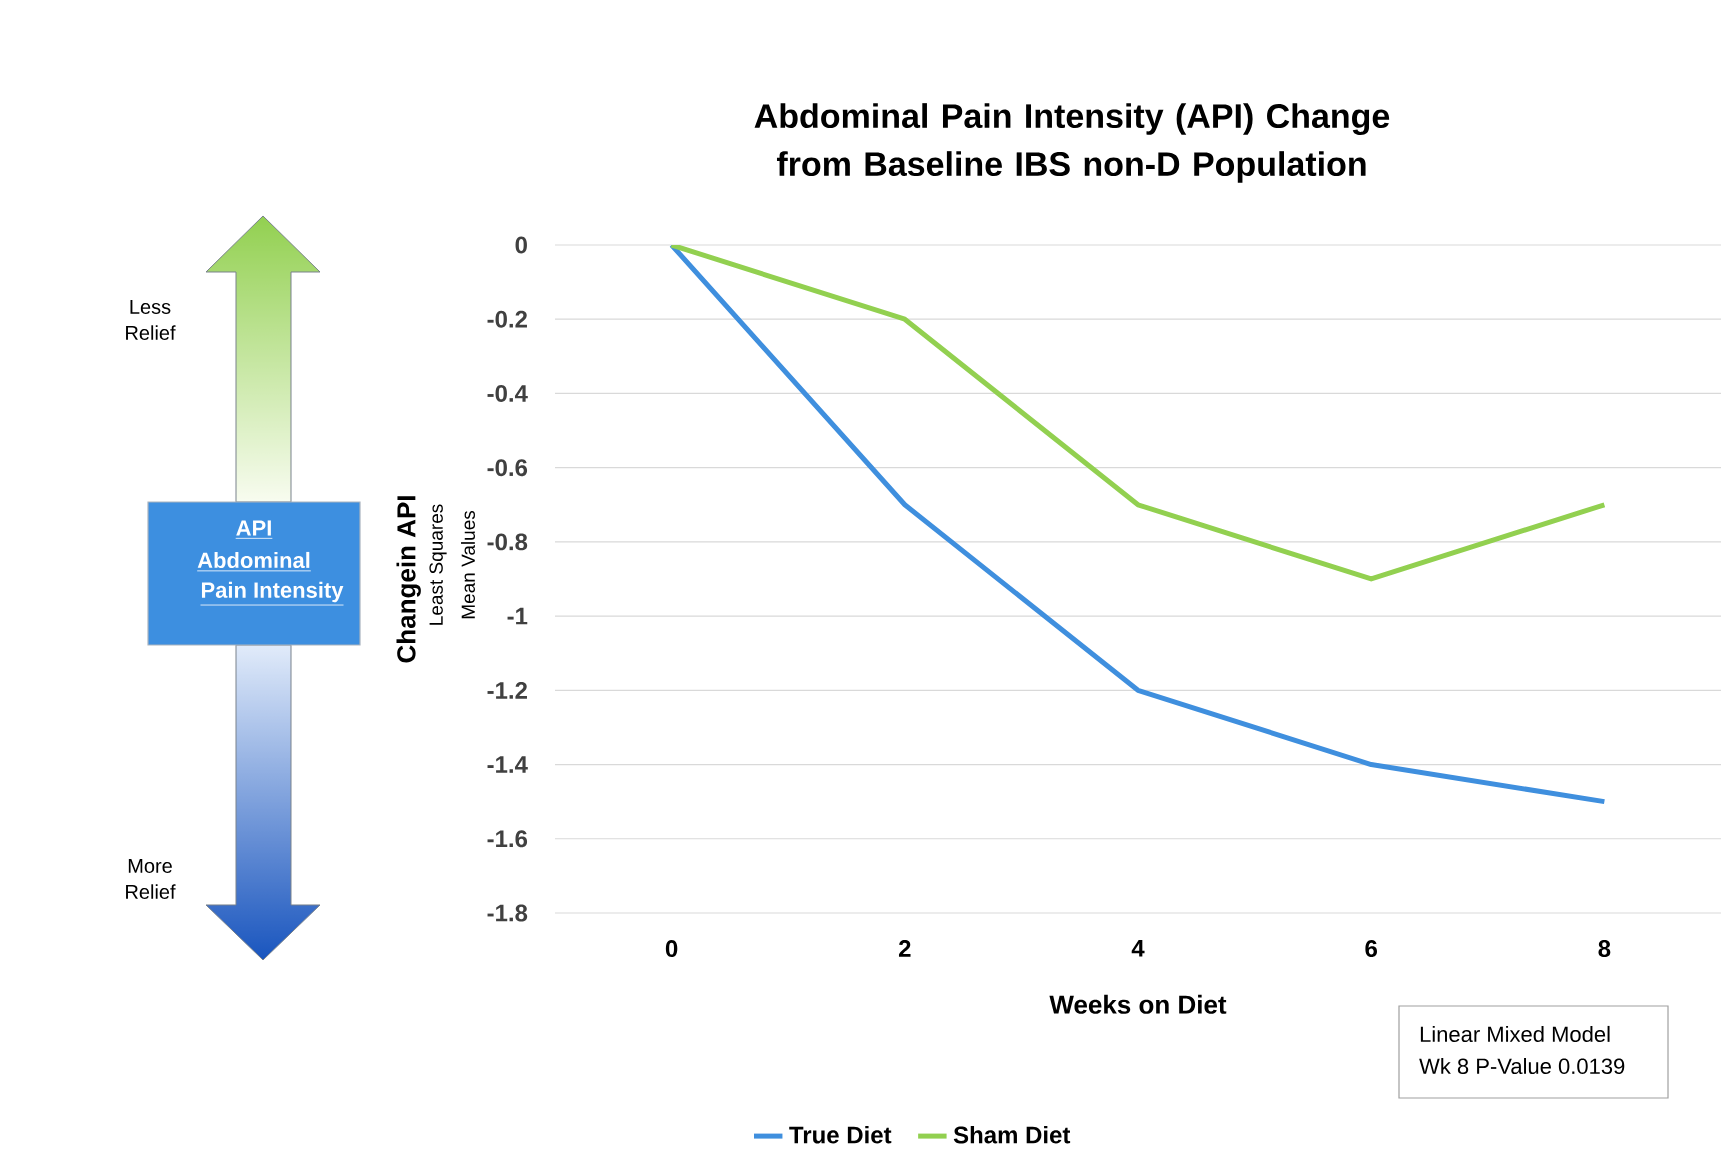  What do you see at coordinates (840, 1134) in the screenshot?
I see `legend-label: True Diet` at bounding box center [840, 1134].